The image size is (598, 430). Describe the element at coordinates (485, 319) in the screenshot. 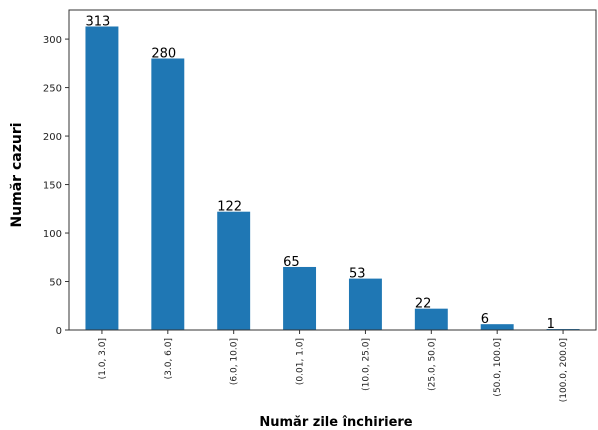

I see `bar-value-label: 6` at that location.